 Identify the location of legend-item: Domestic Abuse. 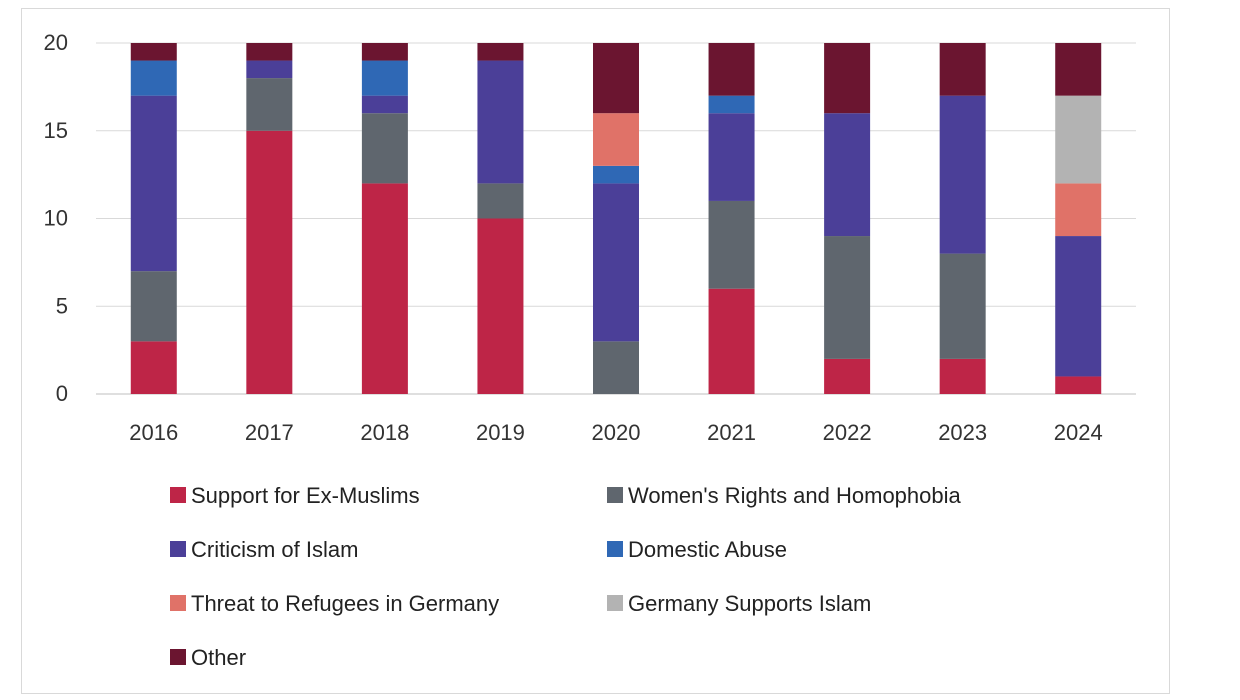
(697, 549).